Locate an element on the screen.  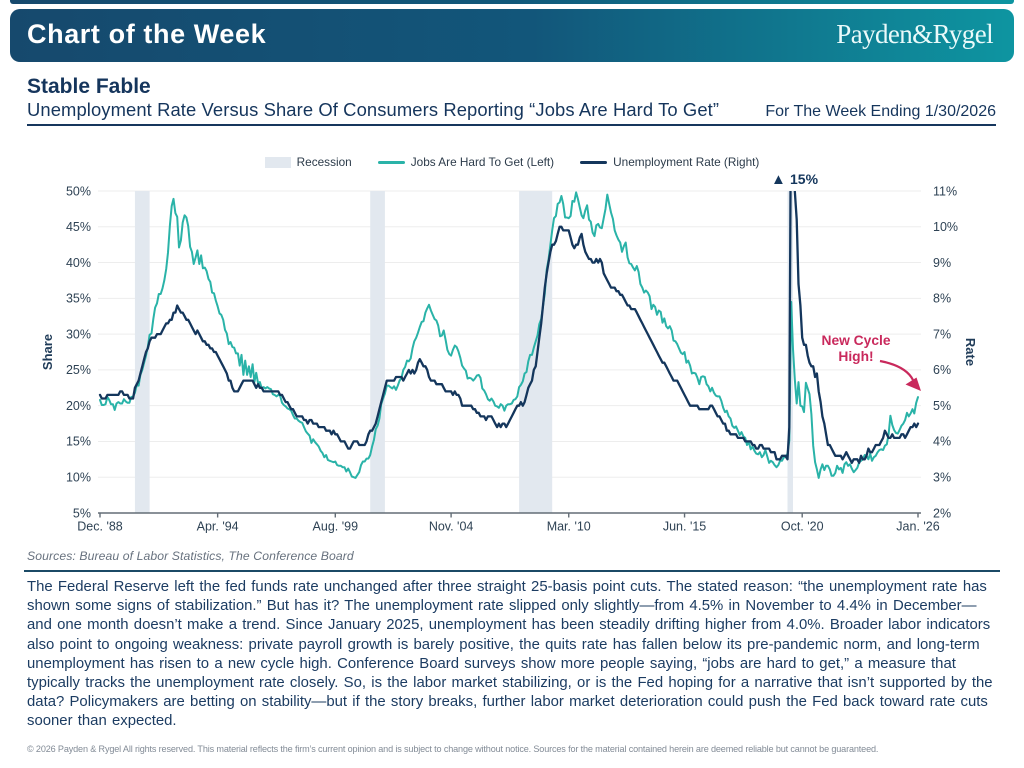
y-right-tick-label: 11% is located at coordinates (945, 191).